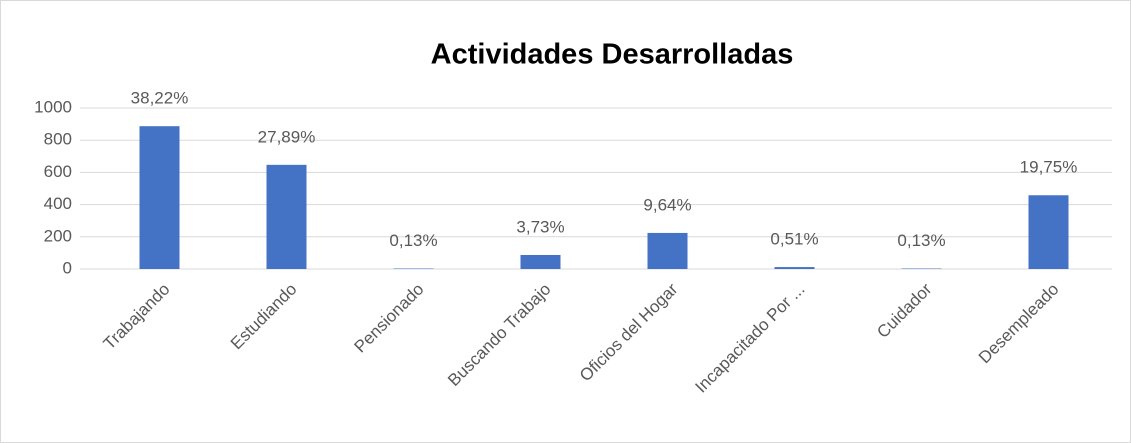 This screenshot has width=1131, height=443. What do you see at coordinates (794, 239) in the screenshot?
I see `data-label: 0,51%` at bounding box center [794, 239].